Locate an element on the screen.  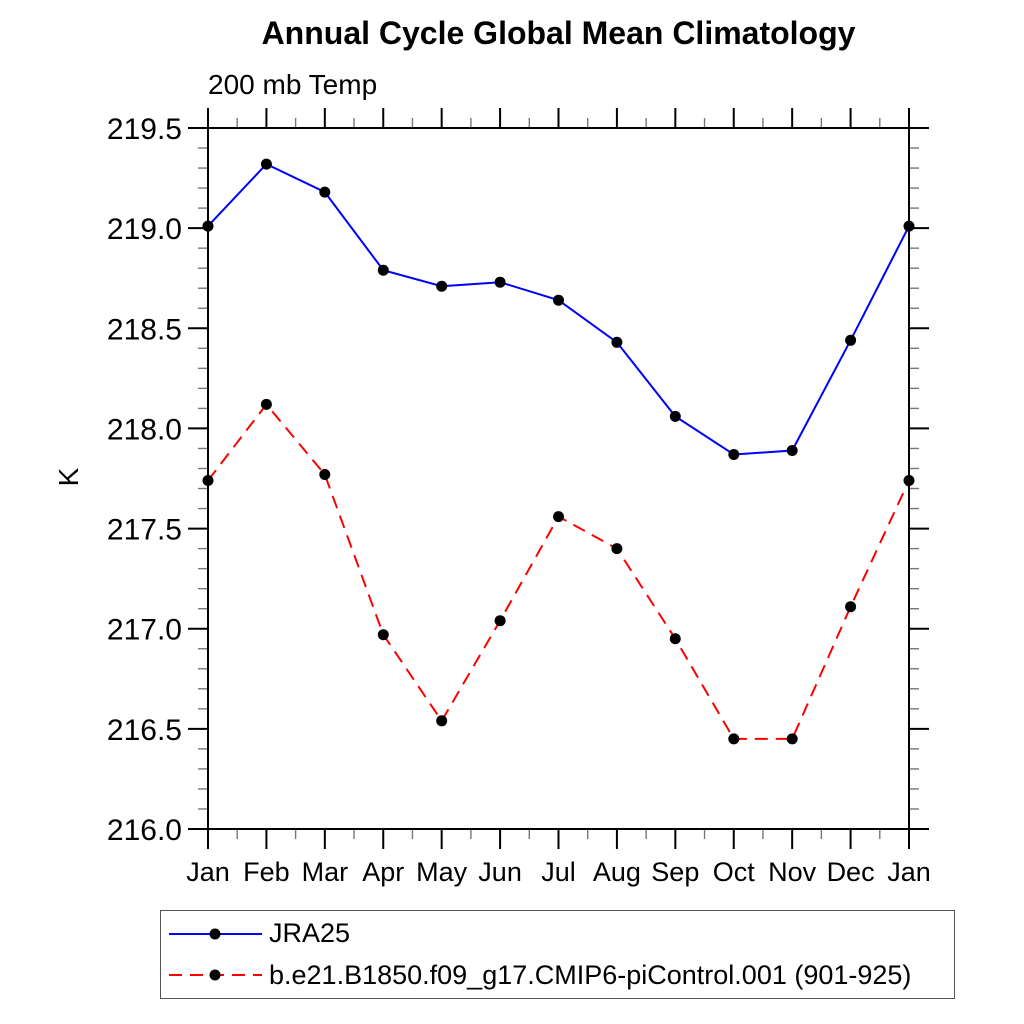
x-tick-label: Mar is located at coordinates (325, 872).